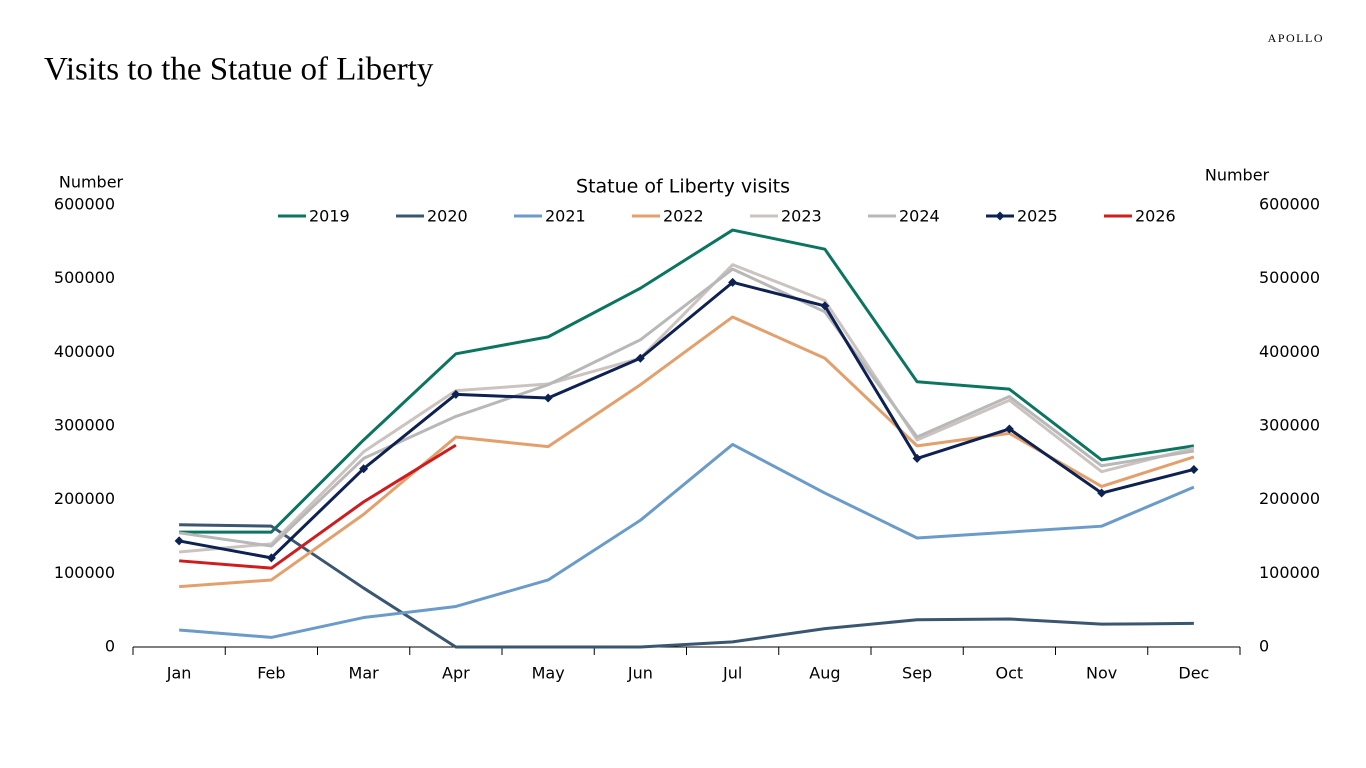 This screenshot has height=768, width=1366. What do you see at coordinates (84, 204) in the screenshot?
I see `y-tick-label: 600000` at bounding box center [84, 204].